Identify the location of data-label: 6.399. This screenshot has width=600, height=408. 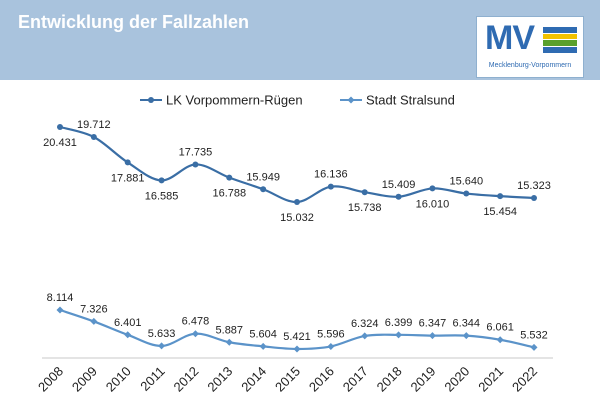
(399, 323).